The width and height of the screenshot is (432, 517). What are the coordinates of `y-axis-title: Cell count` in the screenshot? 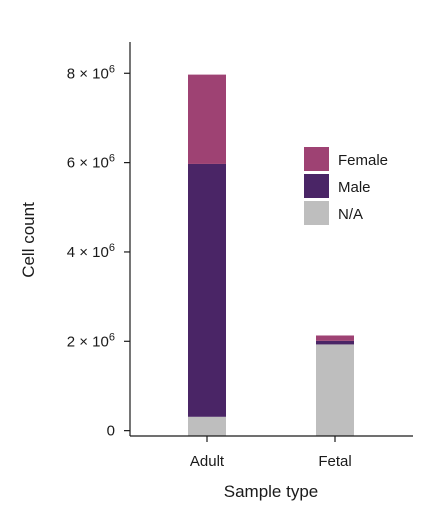 It's located at (28, 240).